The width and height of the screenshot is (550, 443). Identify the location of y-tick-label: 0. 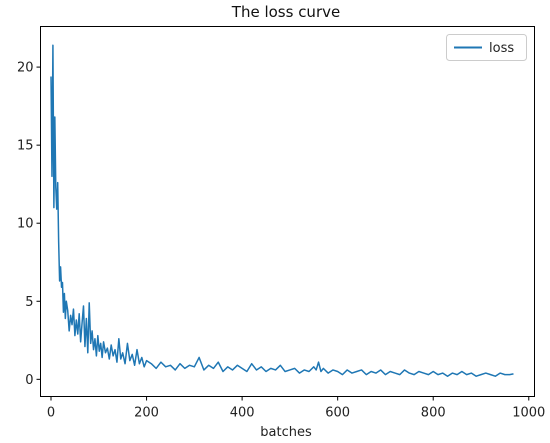
(29, 380).